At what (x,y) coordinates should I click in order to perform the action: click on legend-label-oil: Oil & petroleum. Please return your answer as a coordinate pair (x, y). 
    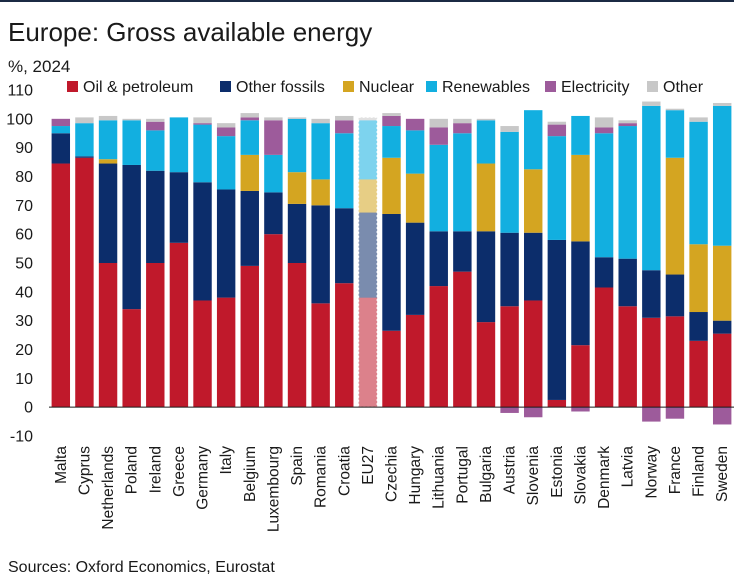
    Looking at the image, I should click on (138, 87).